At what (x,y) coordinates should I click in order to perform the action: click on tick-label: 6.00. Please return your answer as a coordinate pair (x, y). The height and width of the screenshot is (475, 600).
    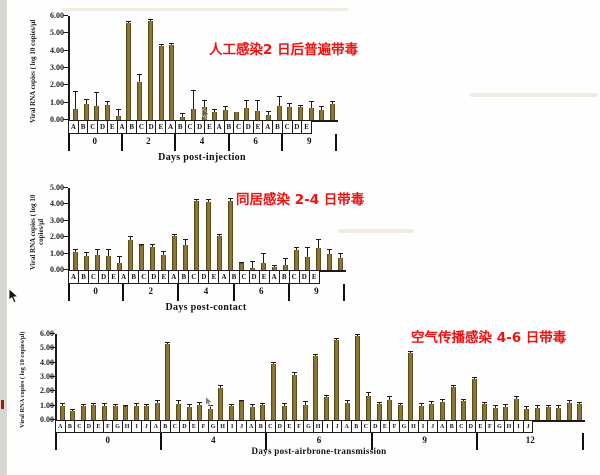
    Looking at the image, I should click on (47, 333).